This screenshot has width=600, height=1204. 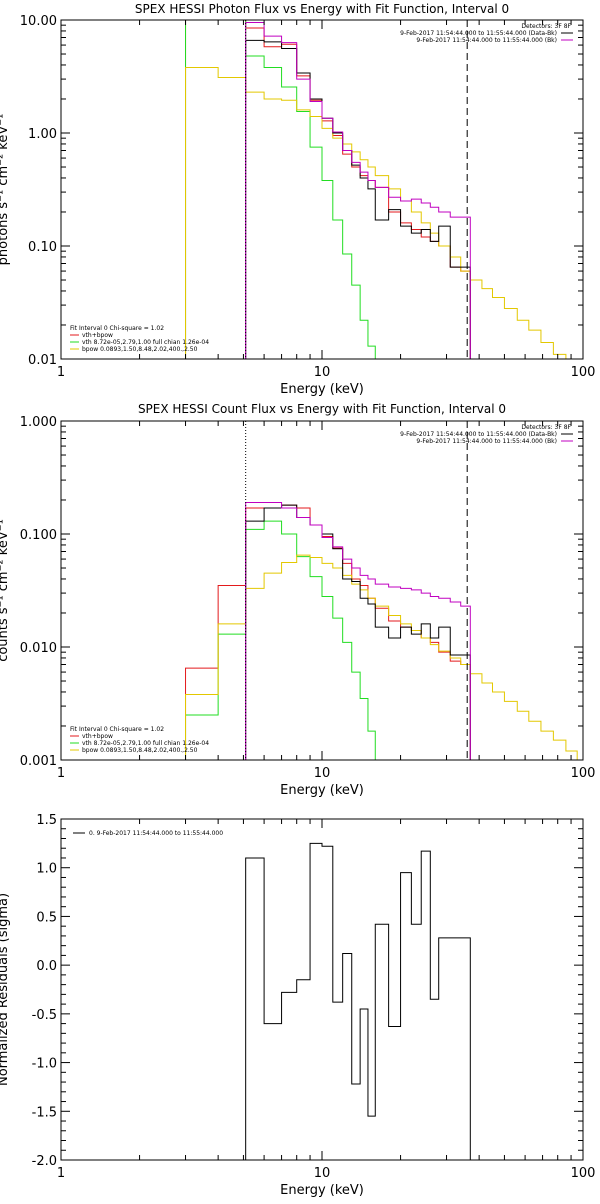 I want to click on y-tick-label: 1.5, so click(x=46, y=820).